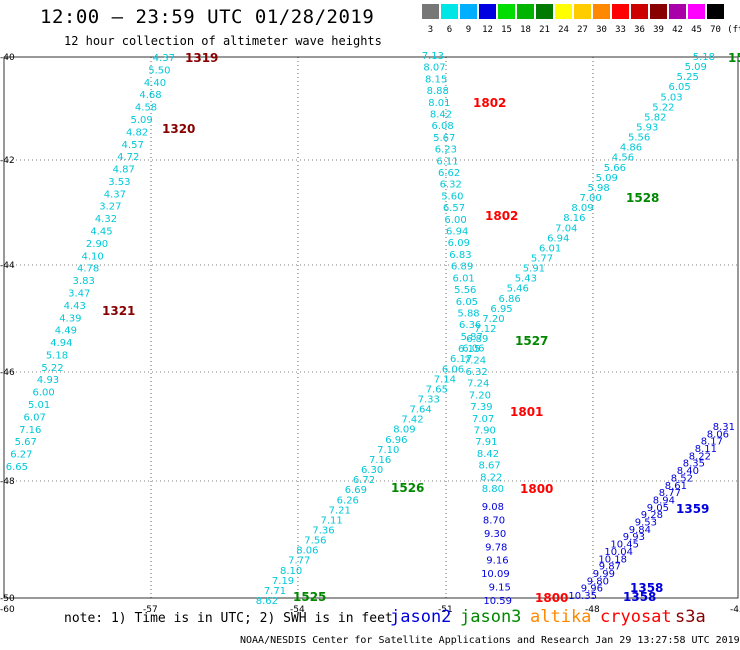  What do you see at coordinates (201, 58) in the screenshot?
I see `pass-time-label: 1319` at bounding box center [201, 58].